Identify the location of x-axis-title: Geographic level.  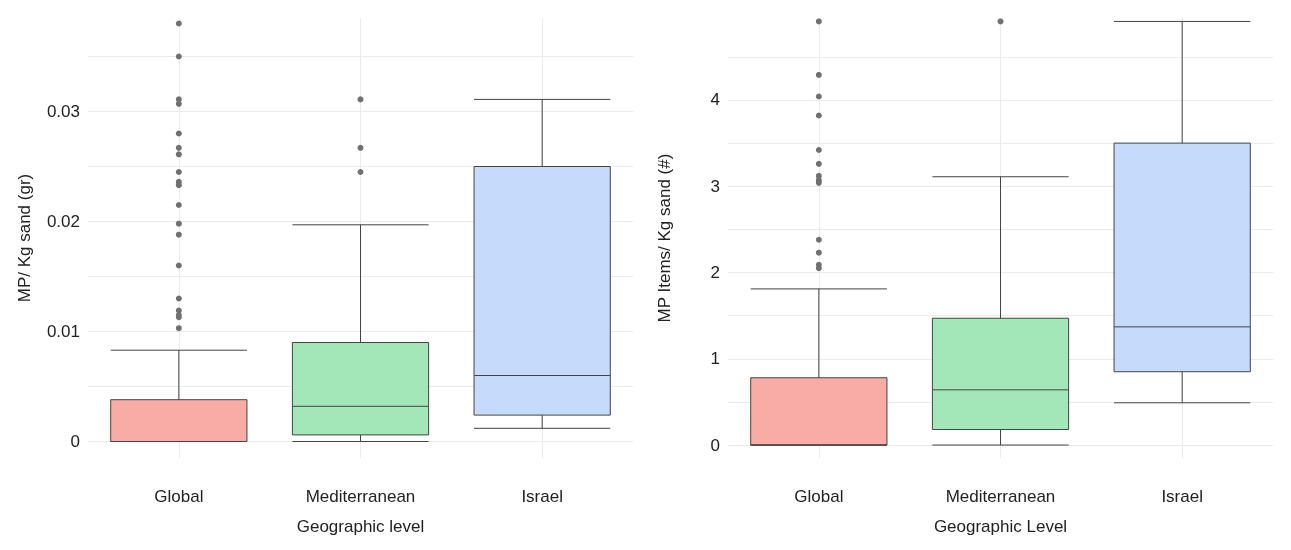
(360, 526).